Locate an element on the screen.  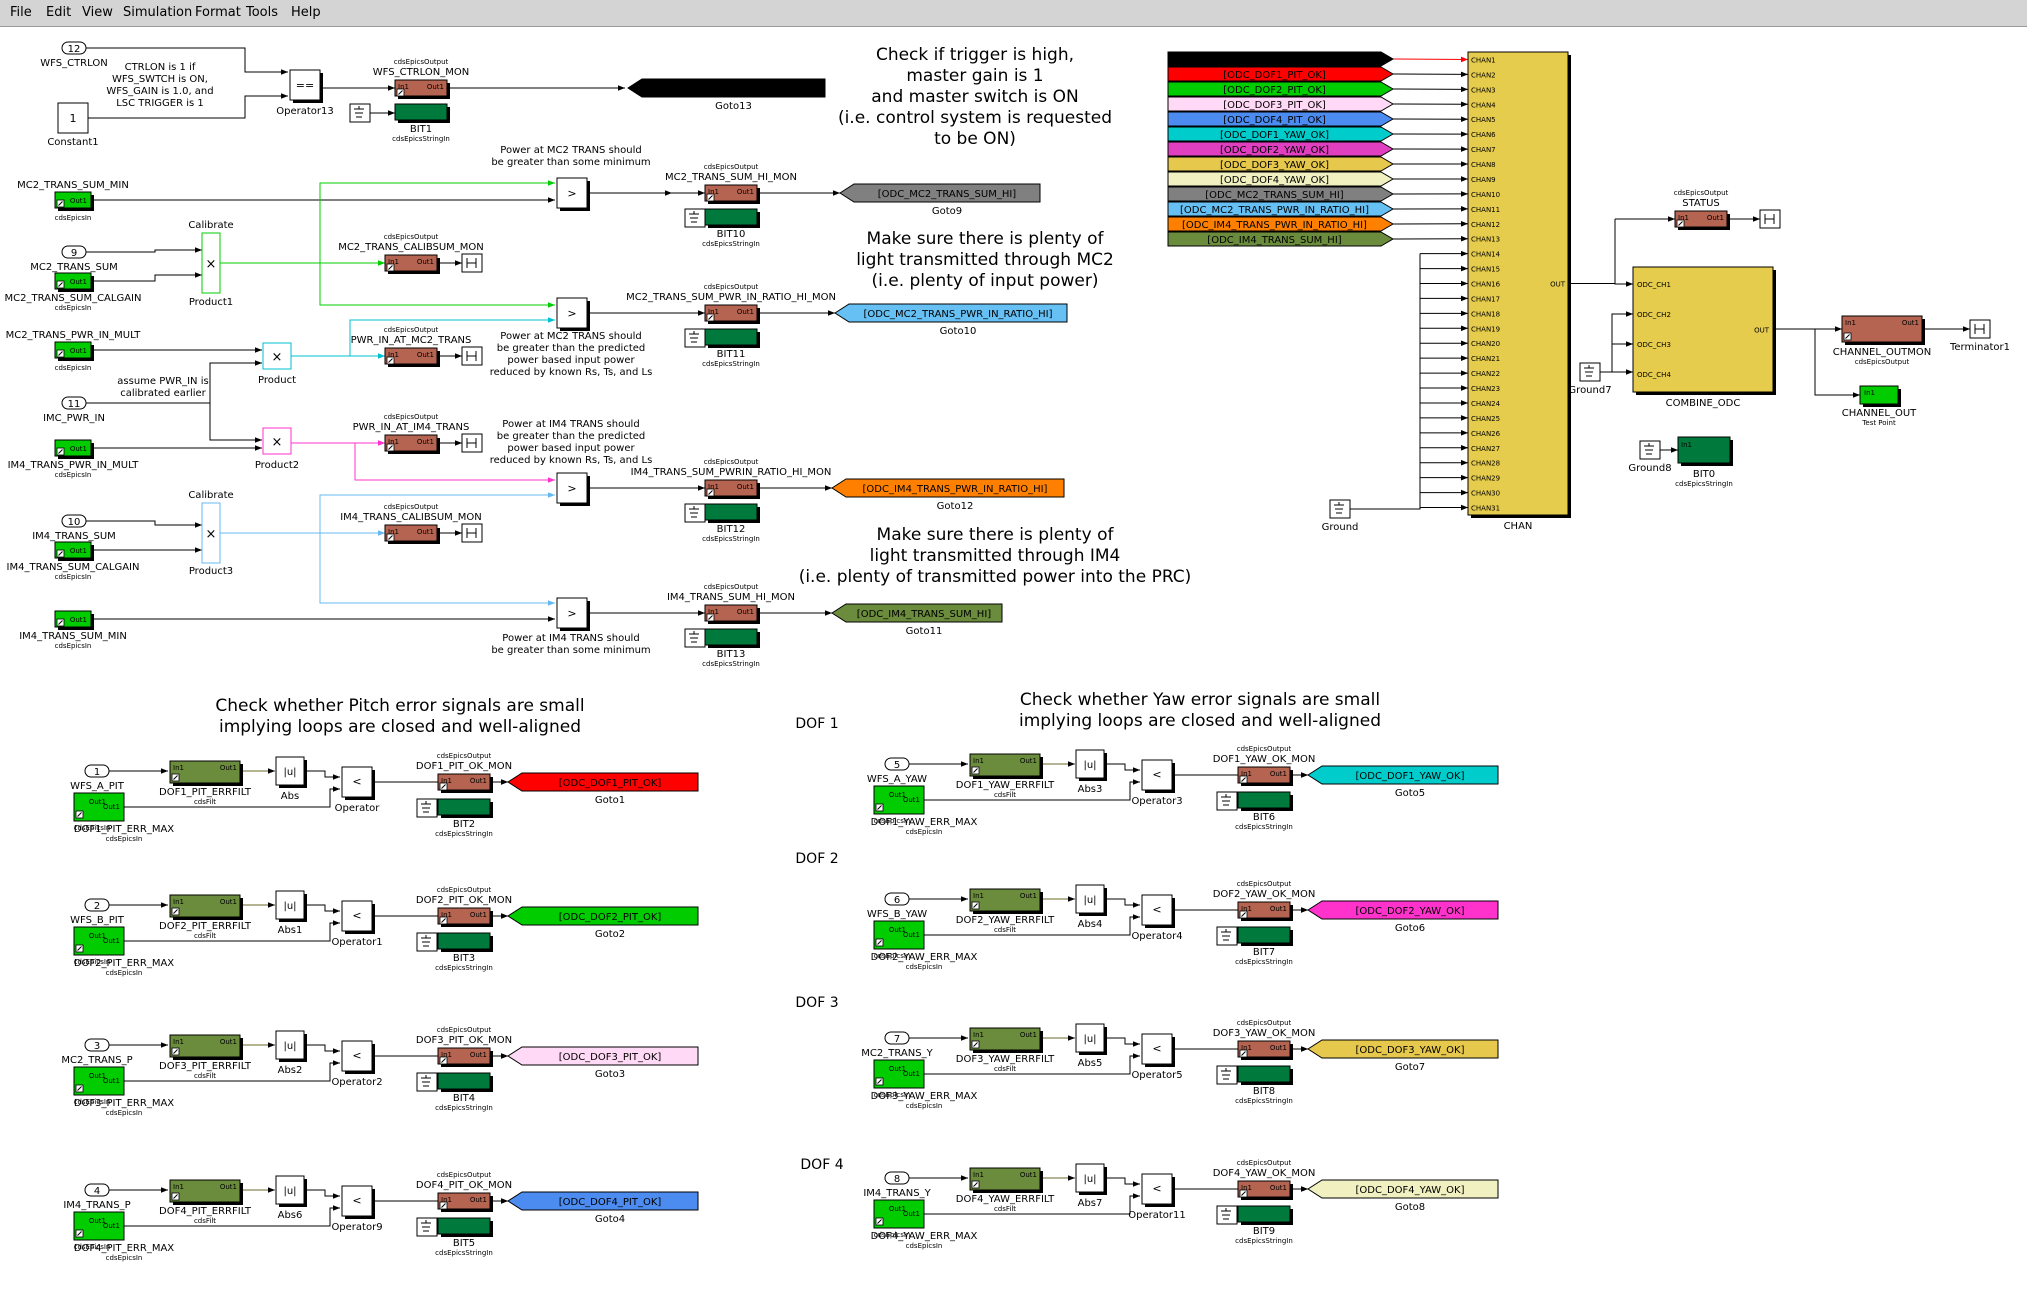
errmax-block is located at coordinates (99, 1226).